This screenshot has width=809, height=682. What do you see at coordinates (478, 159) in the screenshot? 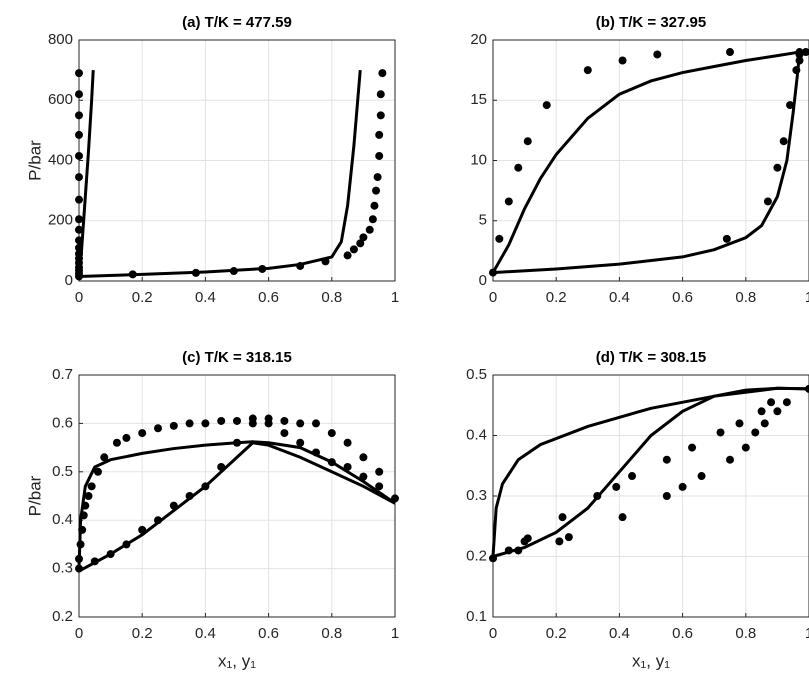
I see `y-tick-label: 10` at bounding box center [478, 159].